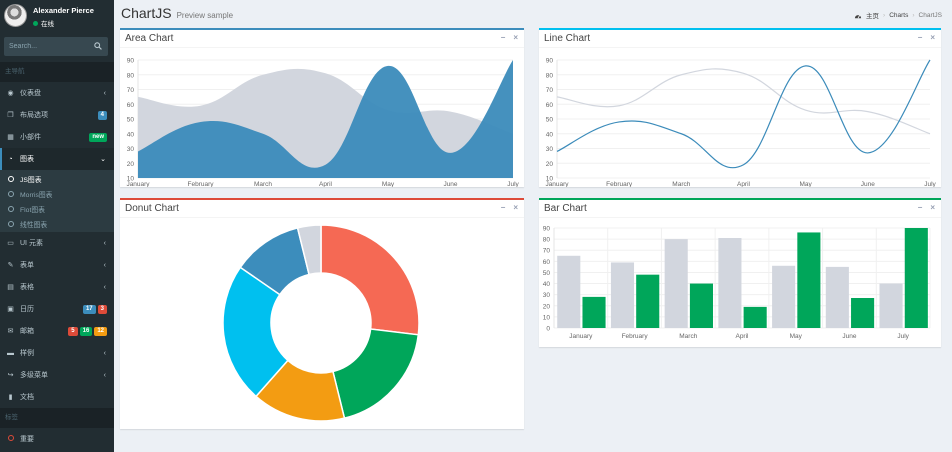 The image size is (952, 452). What do you see at coordinates (35, 23) in the screenshot?
I see `online-status-icon` at bounding box center [35, 23].